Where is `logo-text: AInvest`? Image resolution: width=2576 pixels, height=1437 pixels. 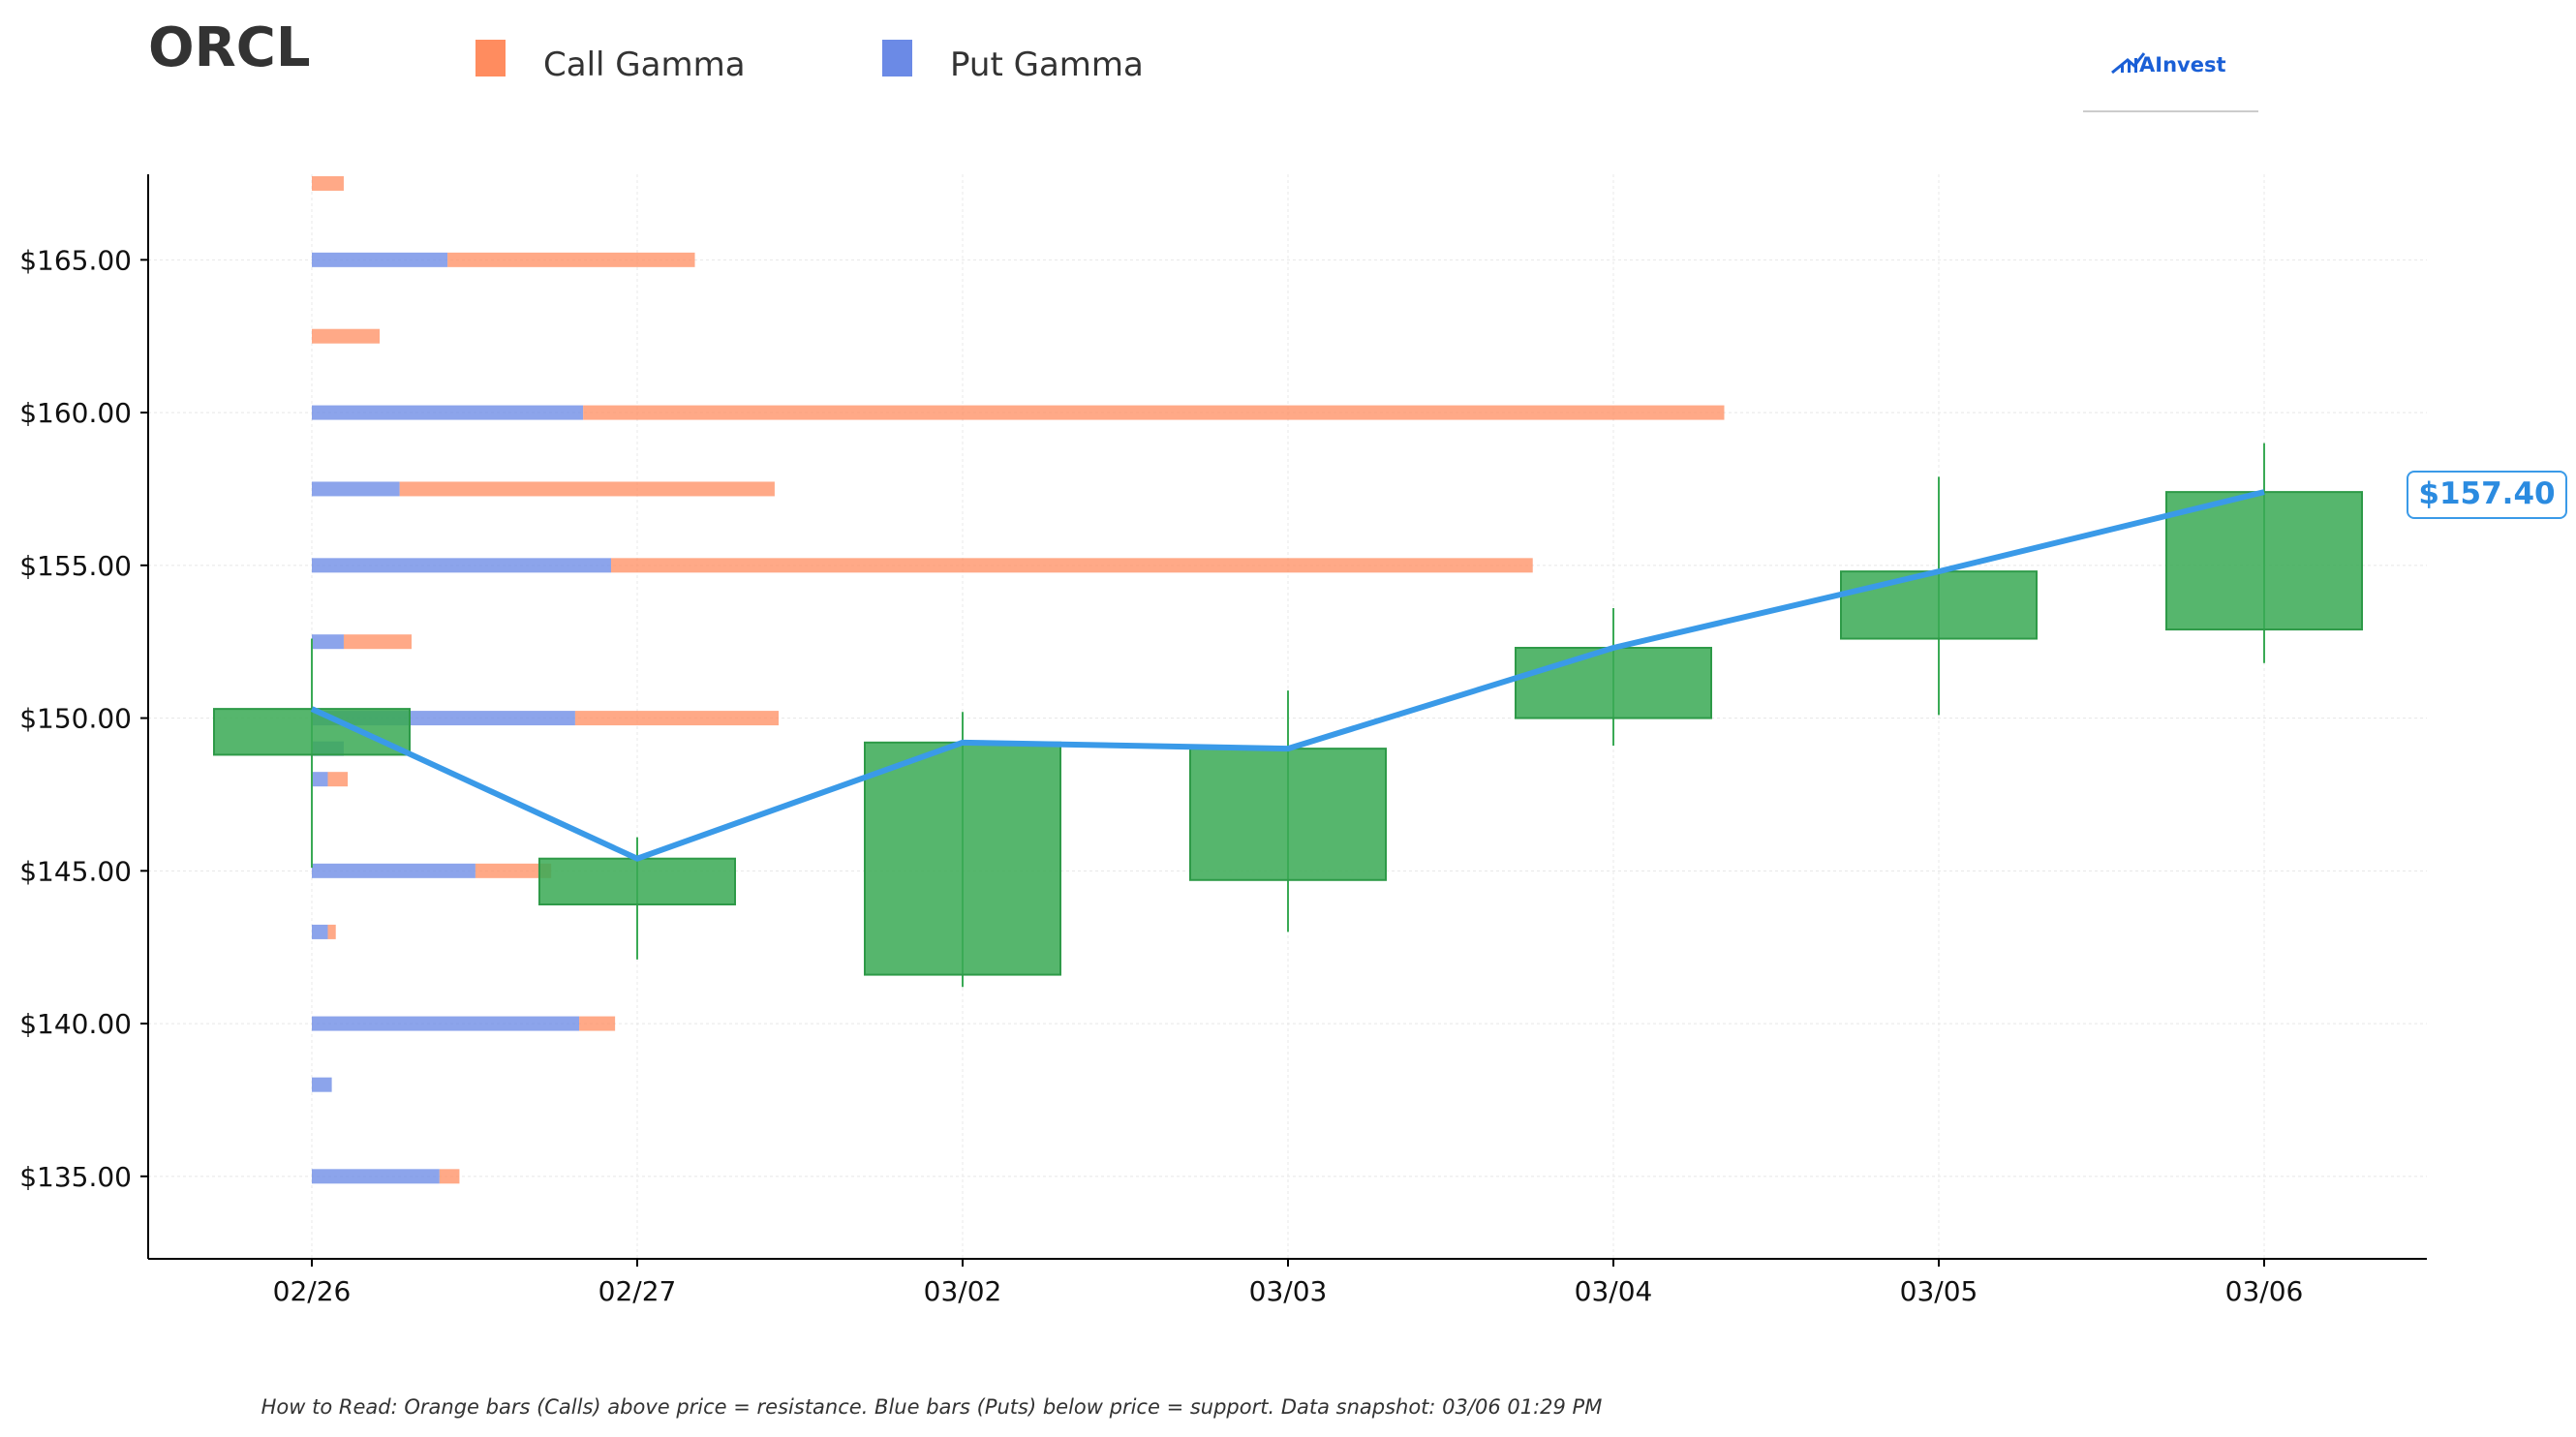 logo-text: AInvest is located at coordinates (2182, 65).